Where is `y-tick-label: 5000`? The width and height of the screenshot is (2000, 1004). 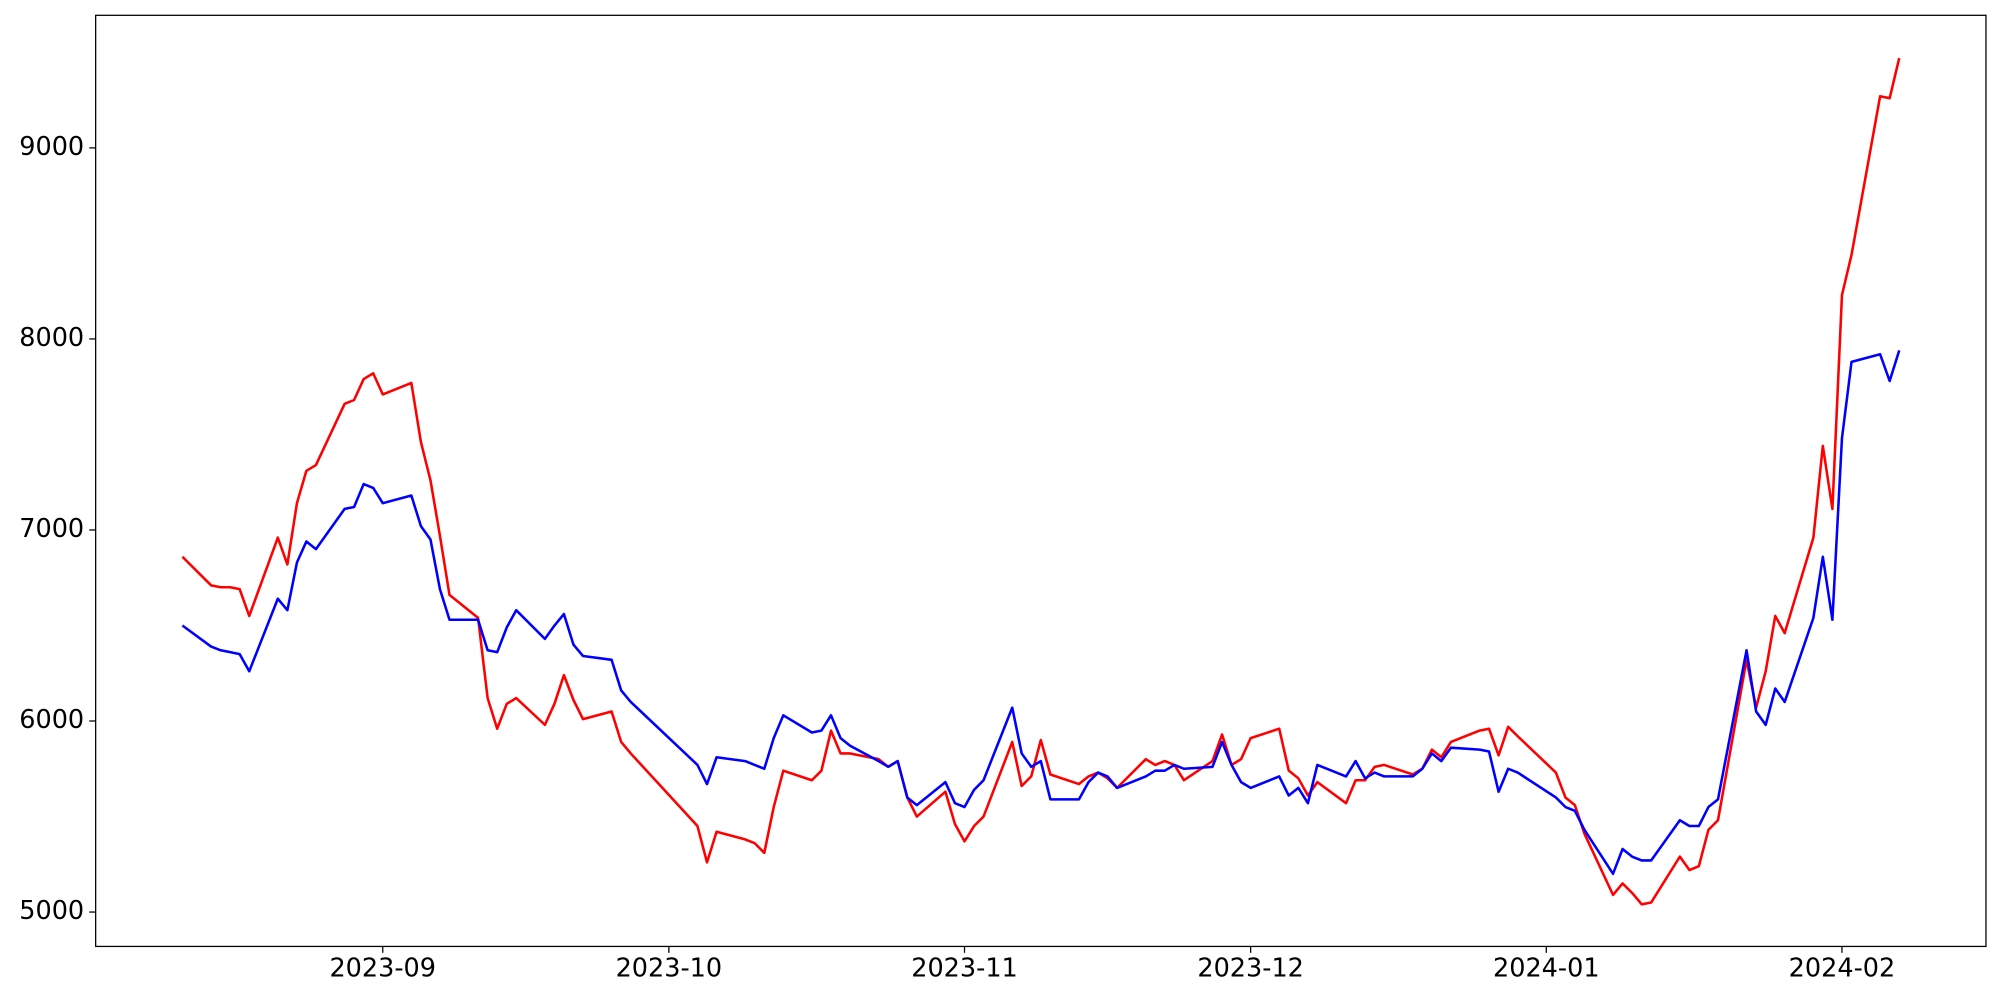
y-tick-label: 5000 is located at coordinates (51, 911).